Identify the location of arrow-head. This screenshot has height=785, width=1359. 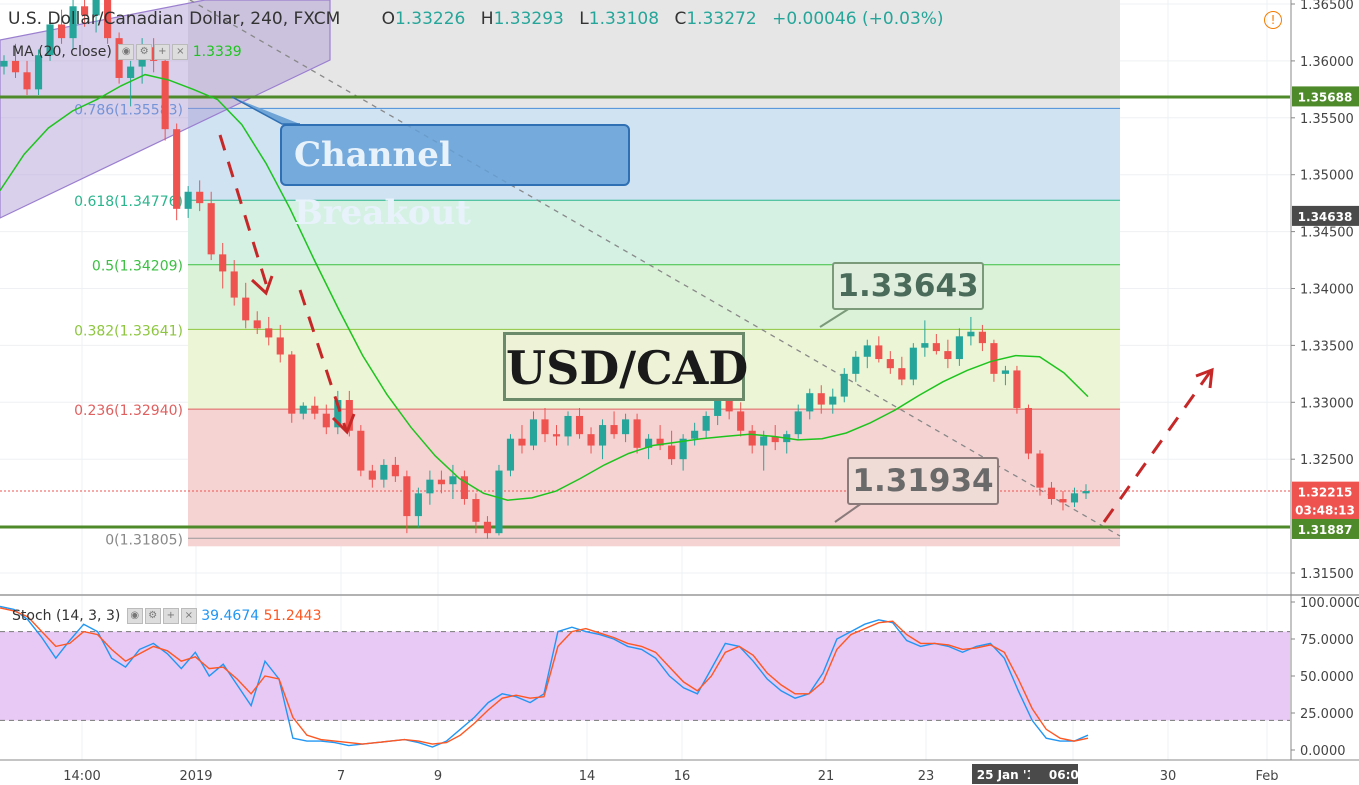
(262, 285).